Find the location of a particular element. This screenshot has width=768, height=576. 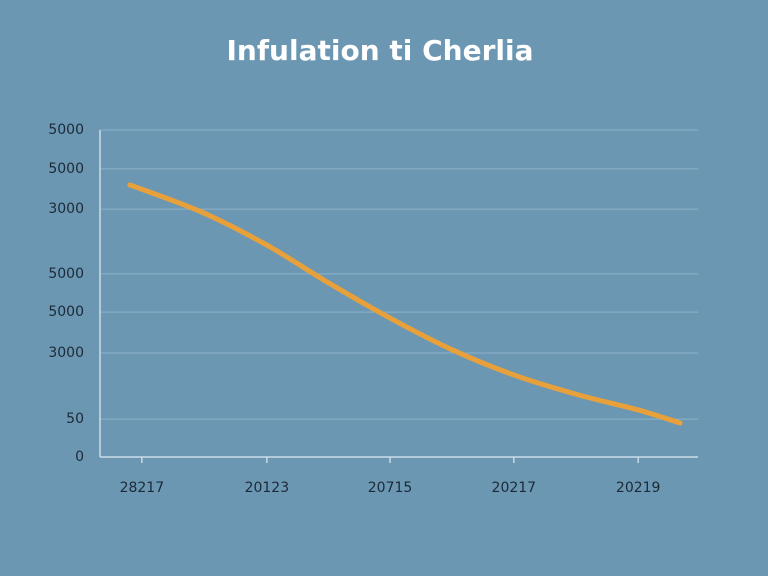

x-tick-label: 20123 is located at coordinates (267, 488).